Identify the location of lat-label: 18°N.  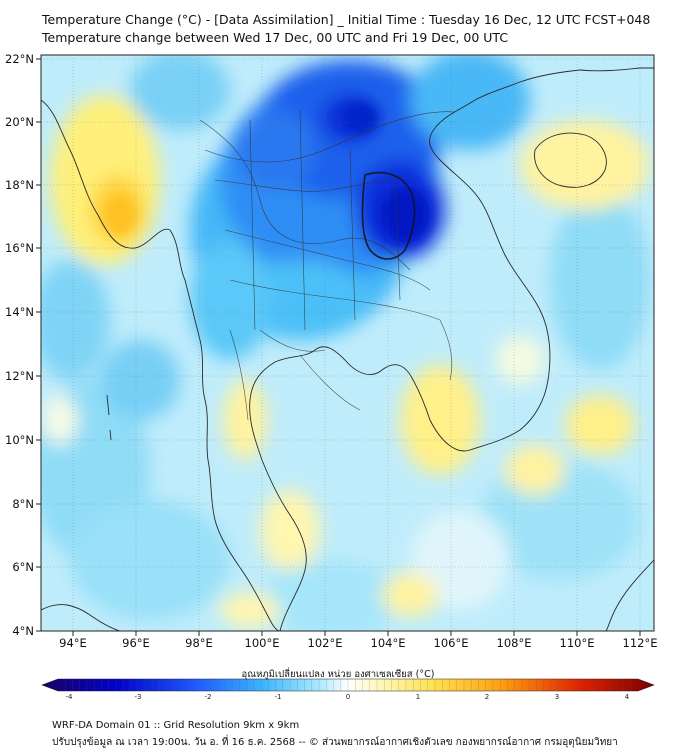
(19, 185).